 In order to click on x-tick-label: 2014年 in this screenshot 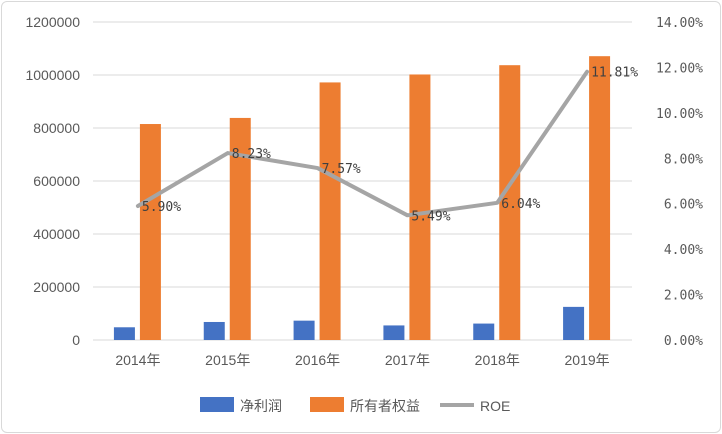, I will do `click(137, 360)`.